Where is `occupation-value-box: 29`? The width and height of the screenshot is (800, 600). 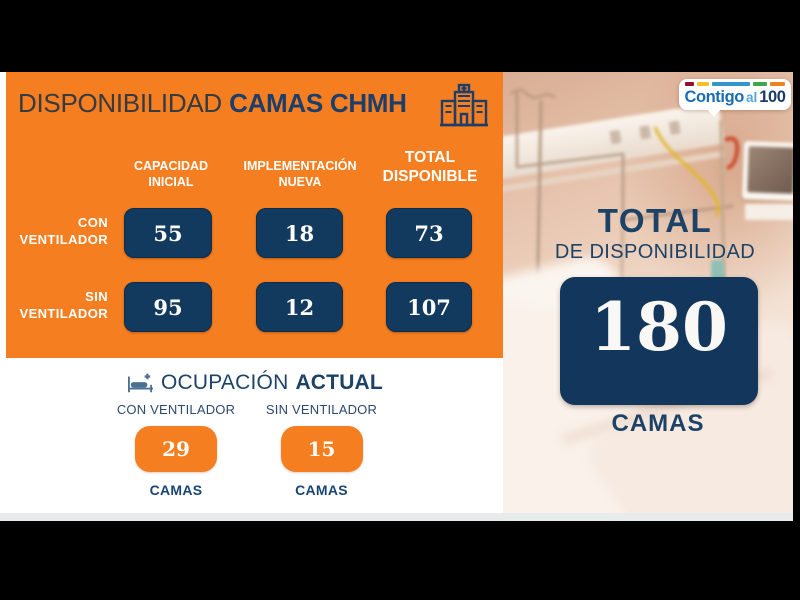 occupation-value-box: 29 is located at coordinates (176, 449).